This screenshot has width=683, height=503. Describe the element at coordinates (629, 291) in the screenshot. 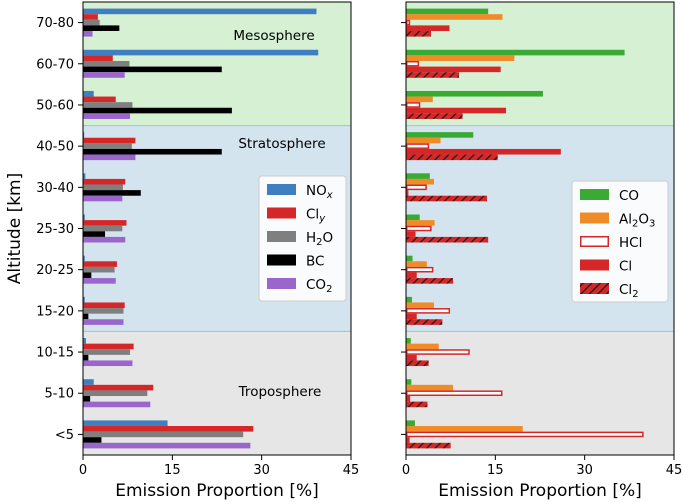

I see `legend-label: Cl2` at that location.